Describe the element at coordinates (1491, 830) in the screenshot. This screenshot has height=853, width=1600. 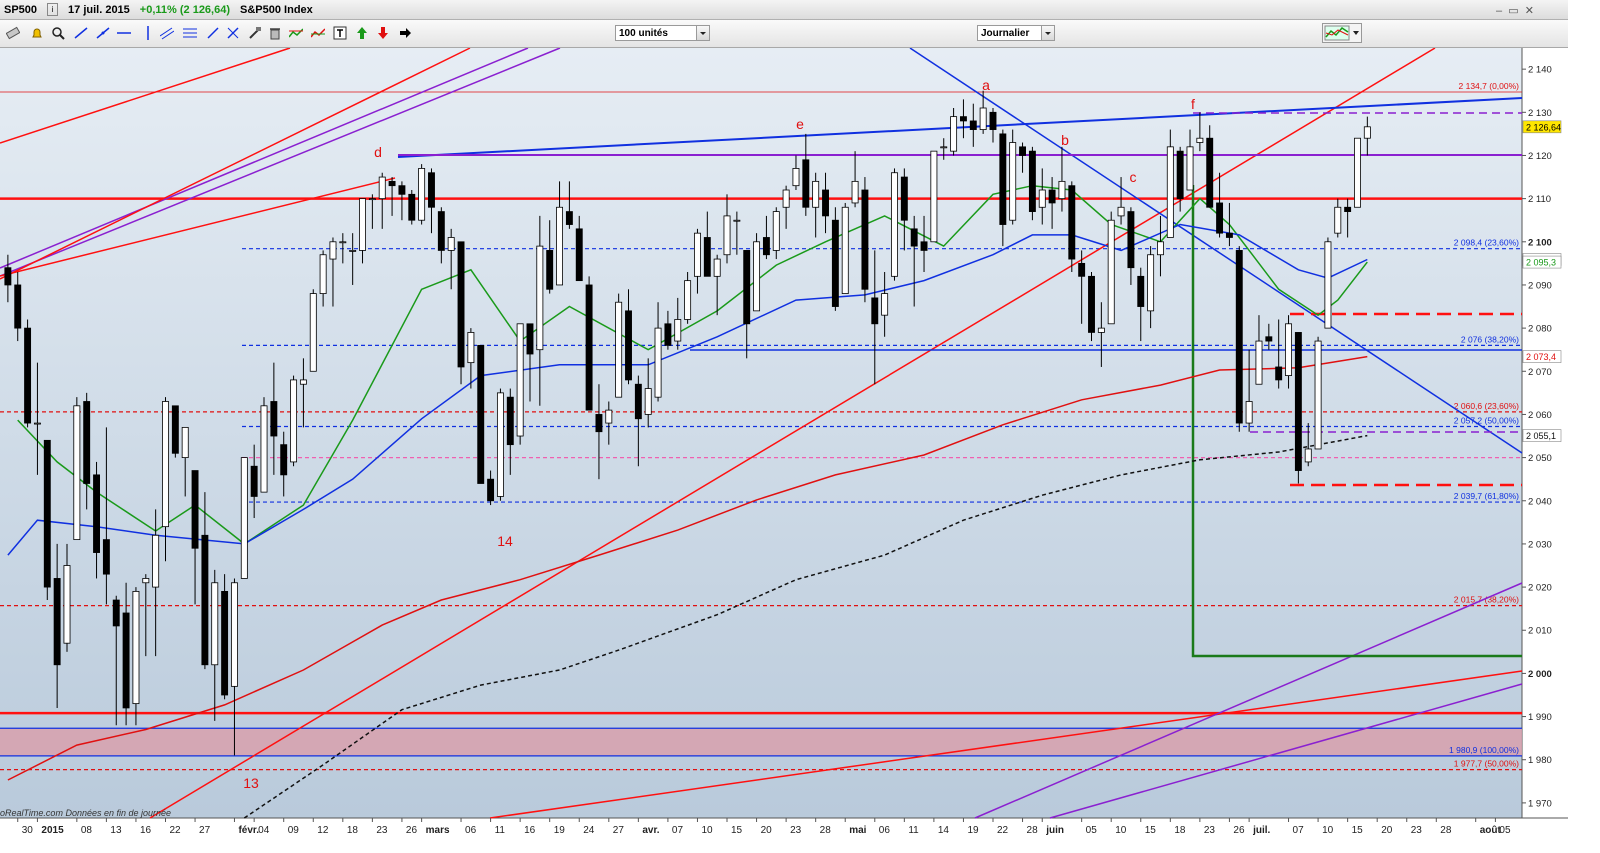
I see `x-tick-label: août` at that location.